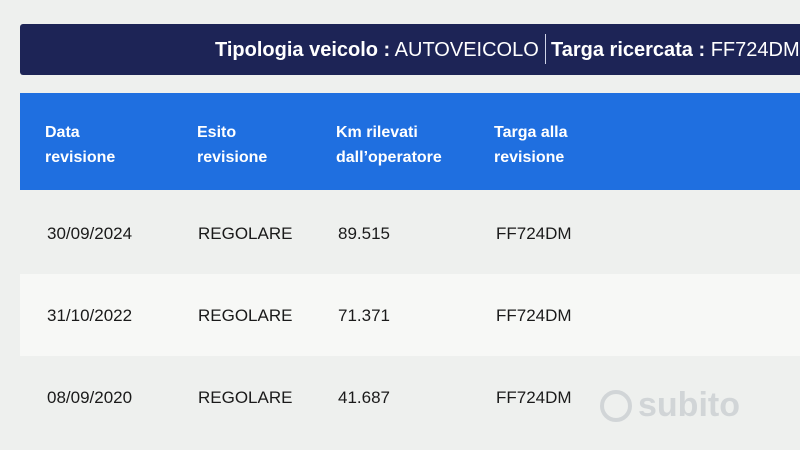 This screenshot has height=450, width=800. Describe the element at coordinates (466, 50) in the screenshot. I see `vehicle-type-value: AUTOVEICOLO` at that location.